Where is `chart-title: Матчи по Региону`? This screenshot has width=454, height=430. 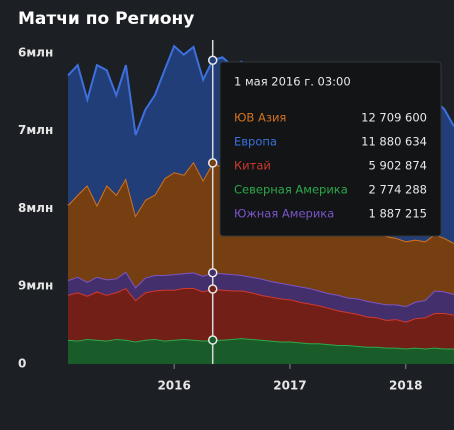 chart-title: Матчи по Региону is located at coordinates (106, 19).